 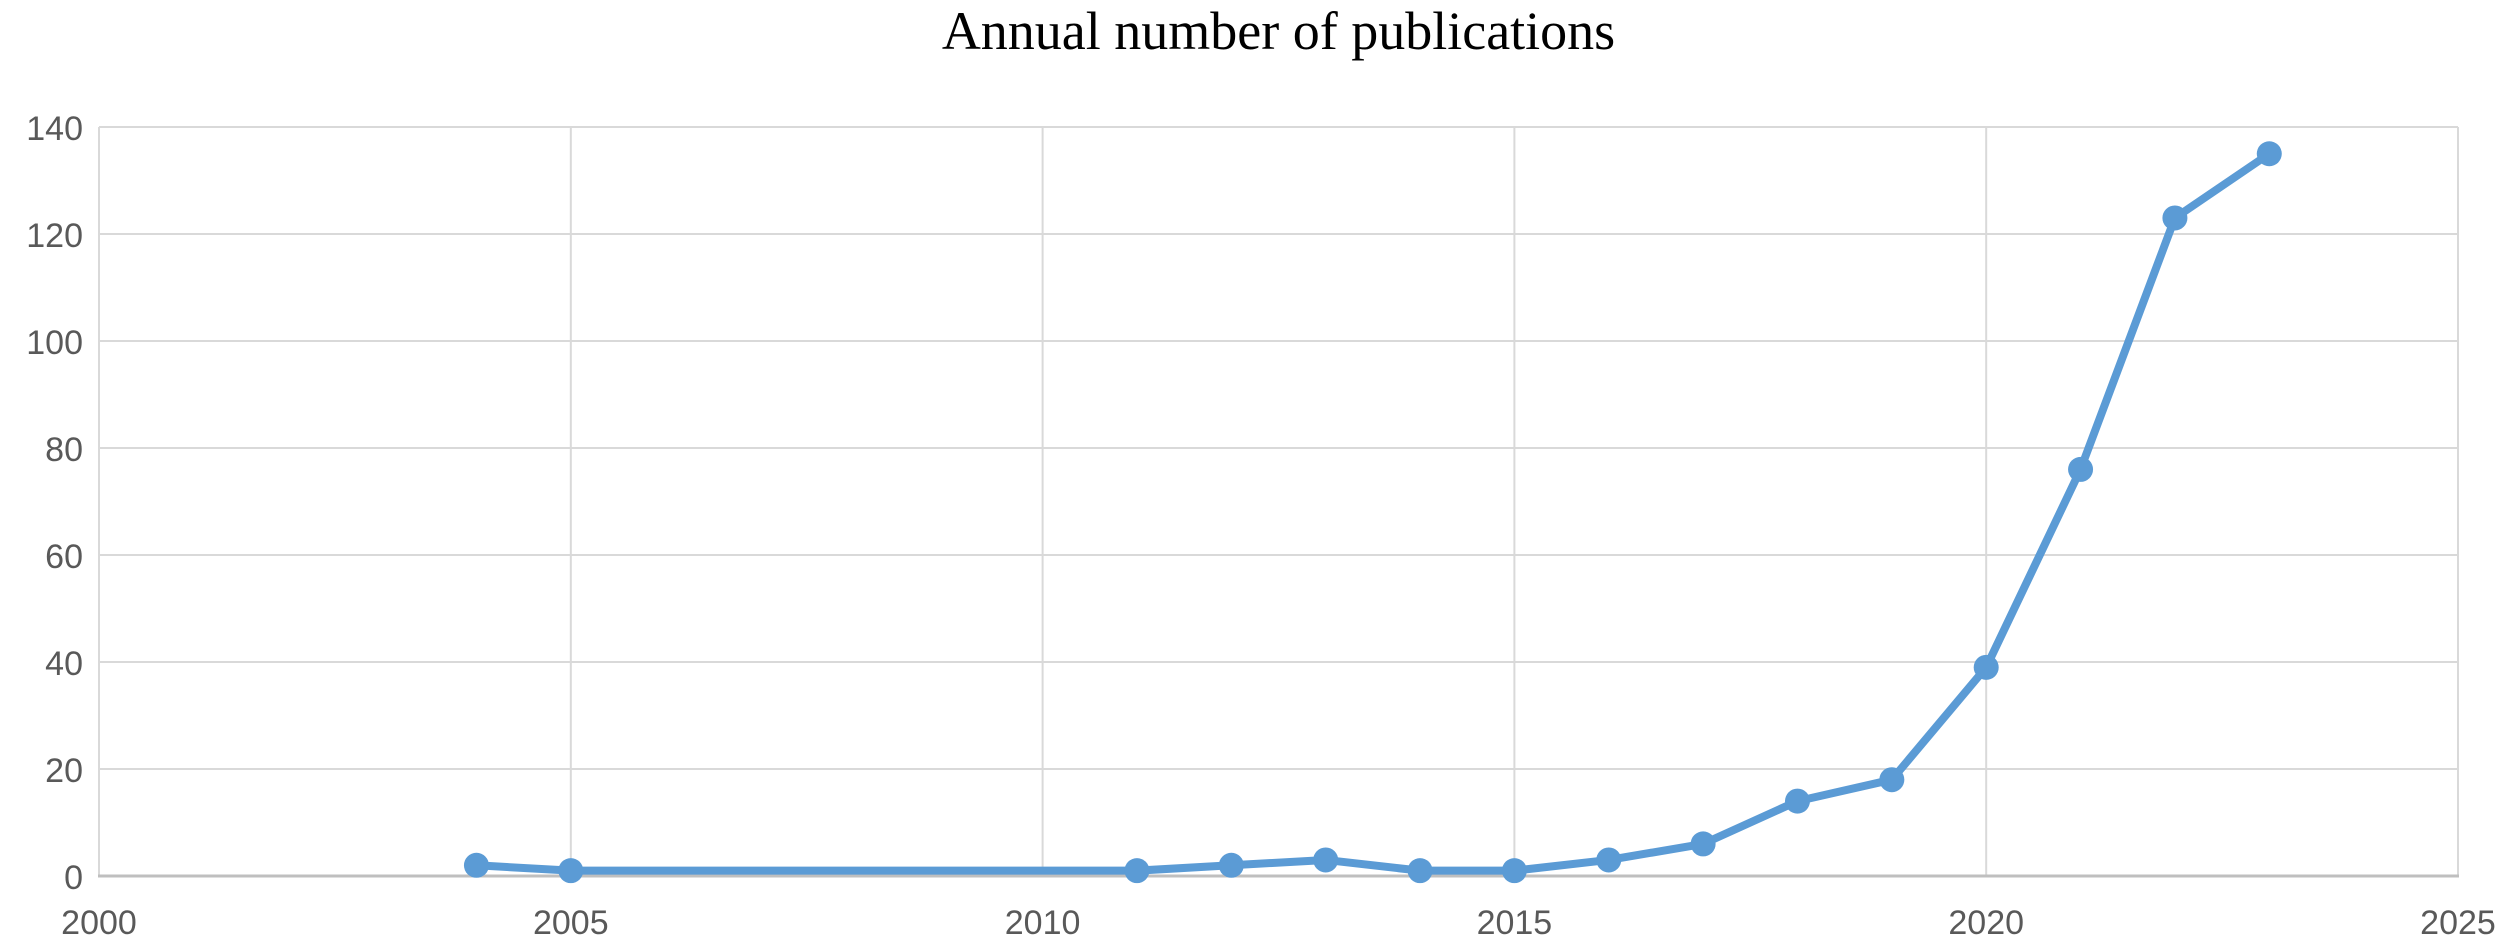 I want to click on data-point-2013, so click(x=1326, y=860).